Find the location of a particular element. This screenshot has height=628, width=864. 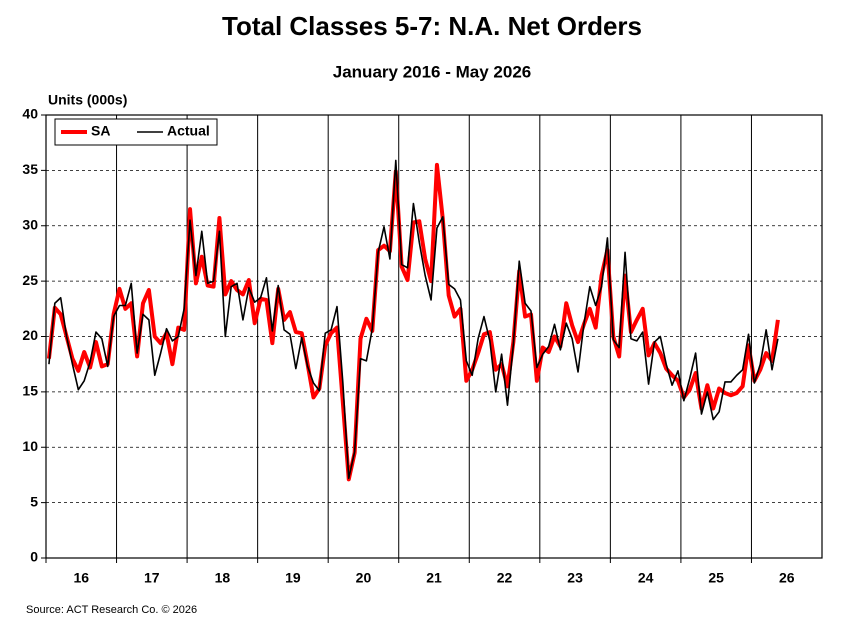

chart-subtitle: January 2016 - May 2026 is located at coordinates (432, 71).